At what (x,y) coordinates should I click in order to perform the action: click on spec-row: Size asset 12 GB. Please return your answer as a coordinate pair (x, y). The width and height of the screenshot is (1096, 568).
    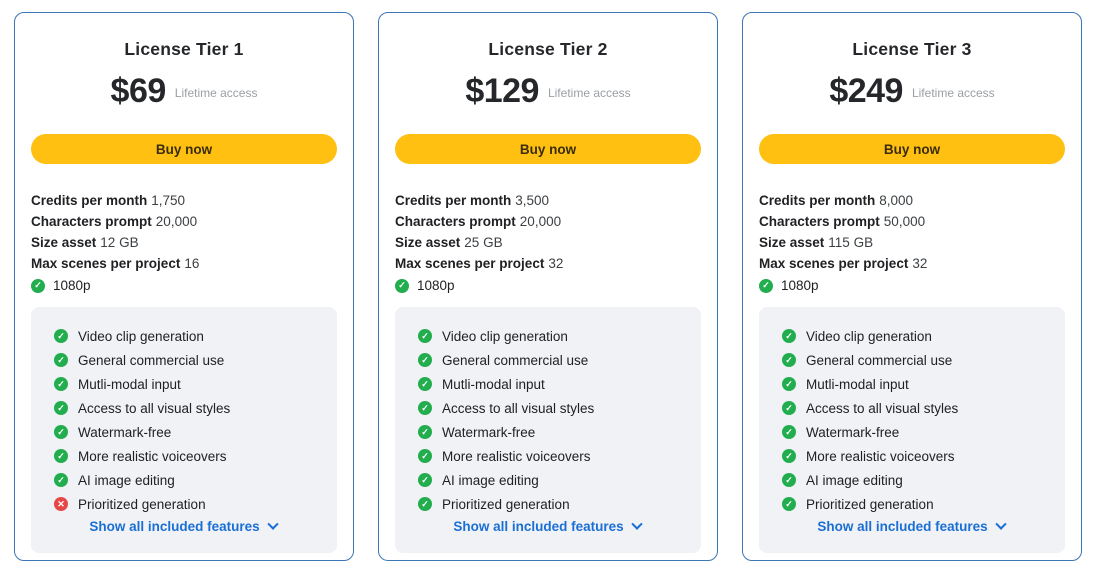
    Looking at the image, I should click on (184, 242).